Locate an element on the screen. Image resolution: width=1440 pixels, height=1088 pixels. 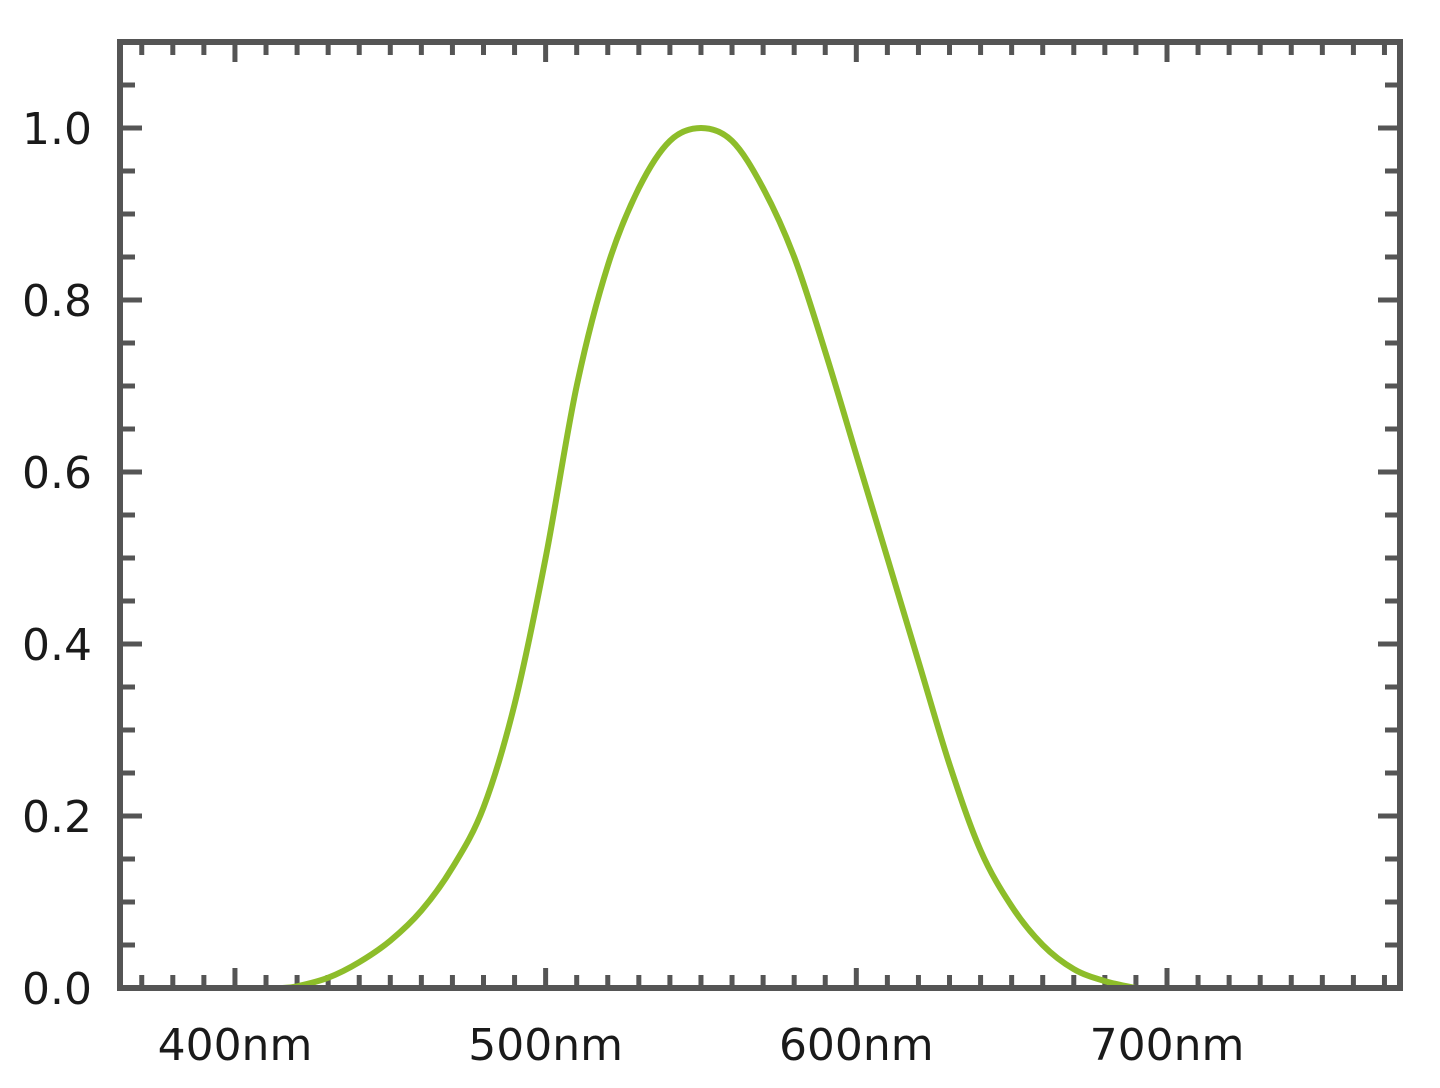
y-tick-label: 0.0 is located at coordinates (57, 989).